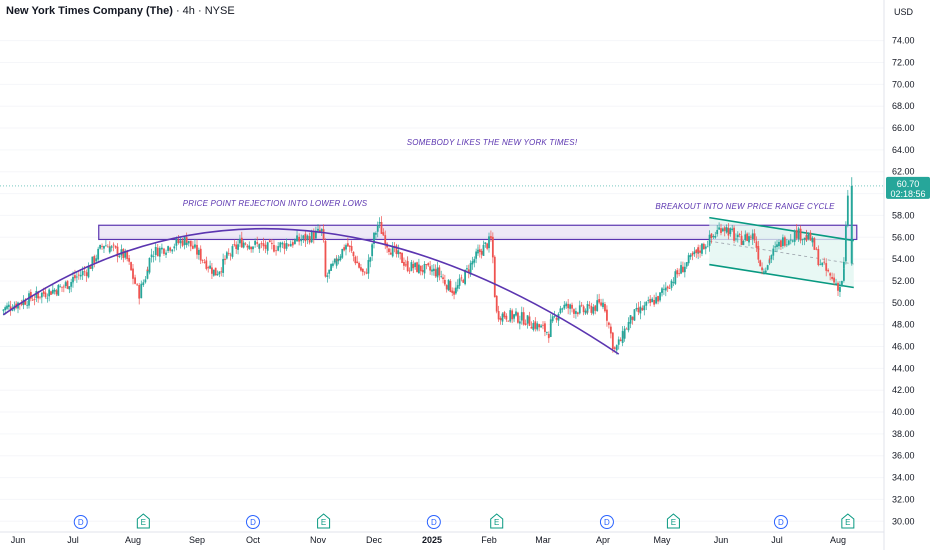  Describe the element at coordinates (543, 540) in the screenshot. I see `time-tick-label: Mar` at that location.